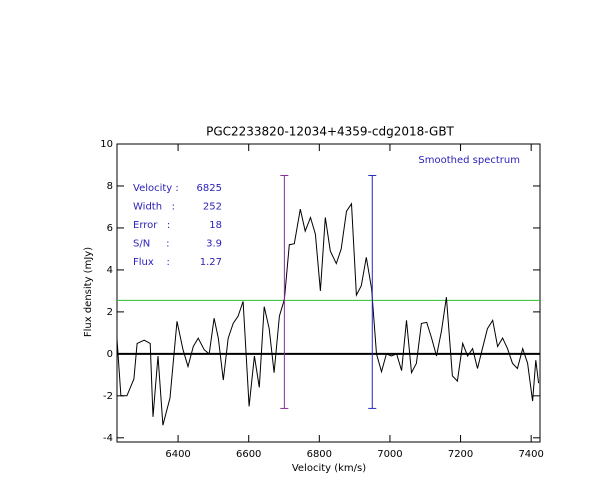  What do you see at coordinates (151, 244) in the screenshot?
I see `annotation-label: S/N :` at bounding box center [151, 244].